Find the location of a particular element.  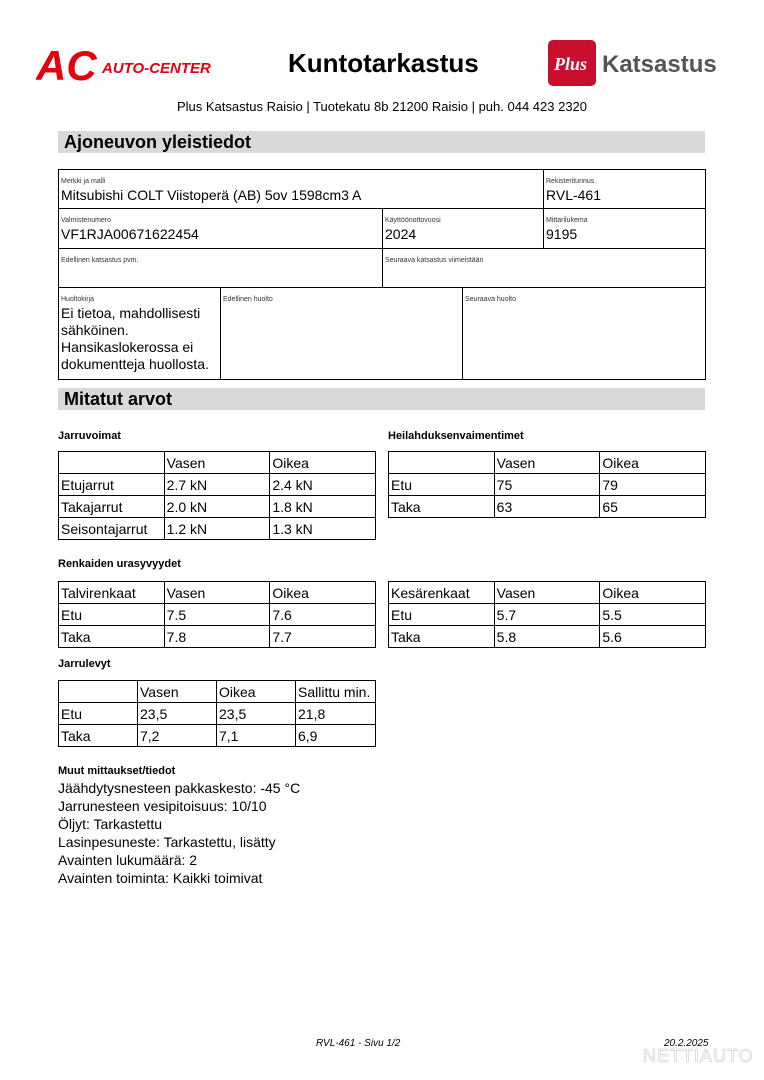

page-number: RVL-461 - Sivu 1/2 is located at coordinates (358, 1043).